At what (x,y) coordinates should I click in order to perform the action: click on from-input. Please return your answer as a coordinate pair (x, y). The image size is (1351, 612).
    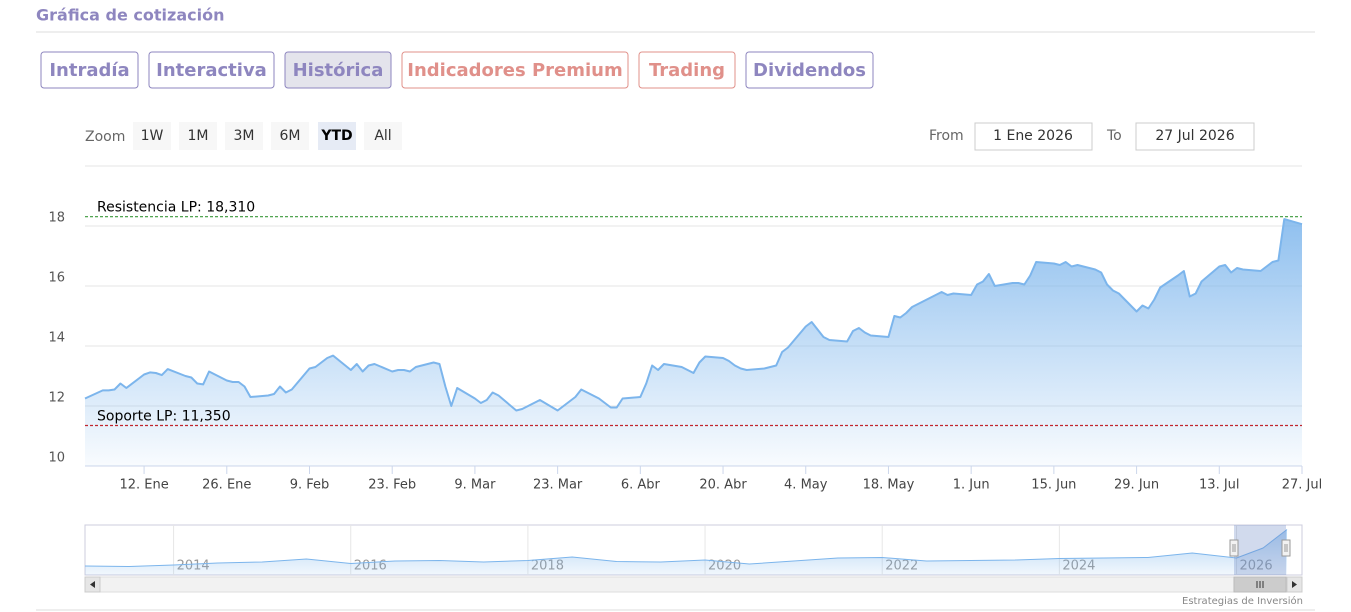
    Looking at the image, I should click on (1033, 136).